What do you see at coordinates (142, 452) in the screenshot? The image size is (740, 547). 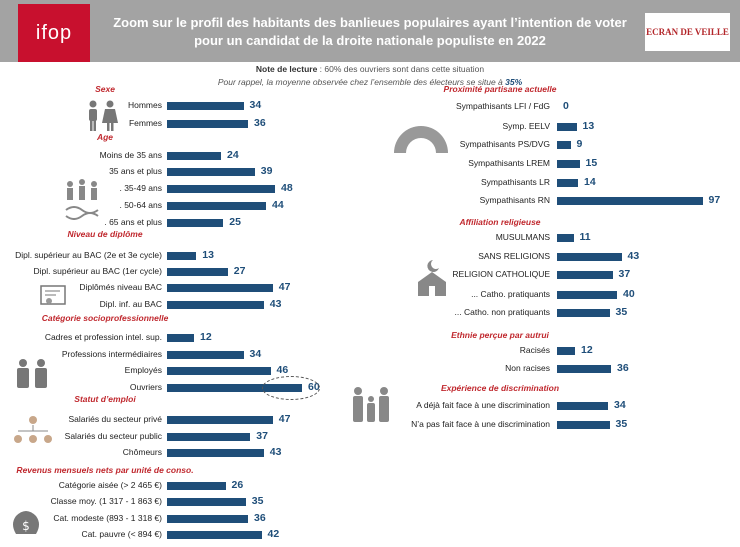 I see `bar-label: Chômeurs` at bounding box center [142, 452].